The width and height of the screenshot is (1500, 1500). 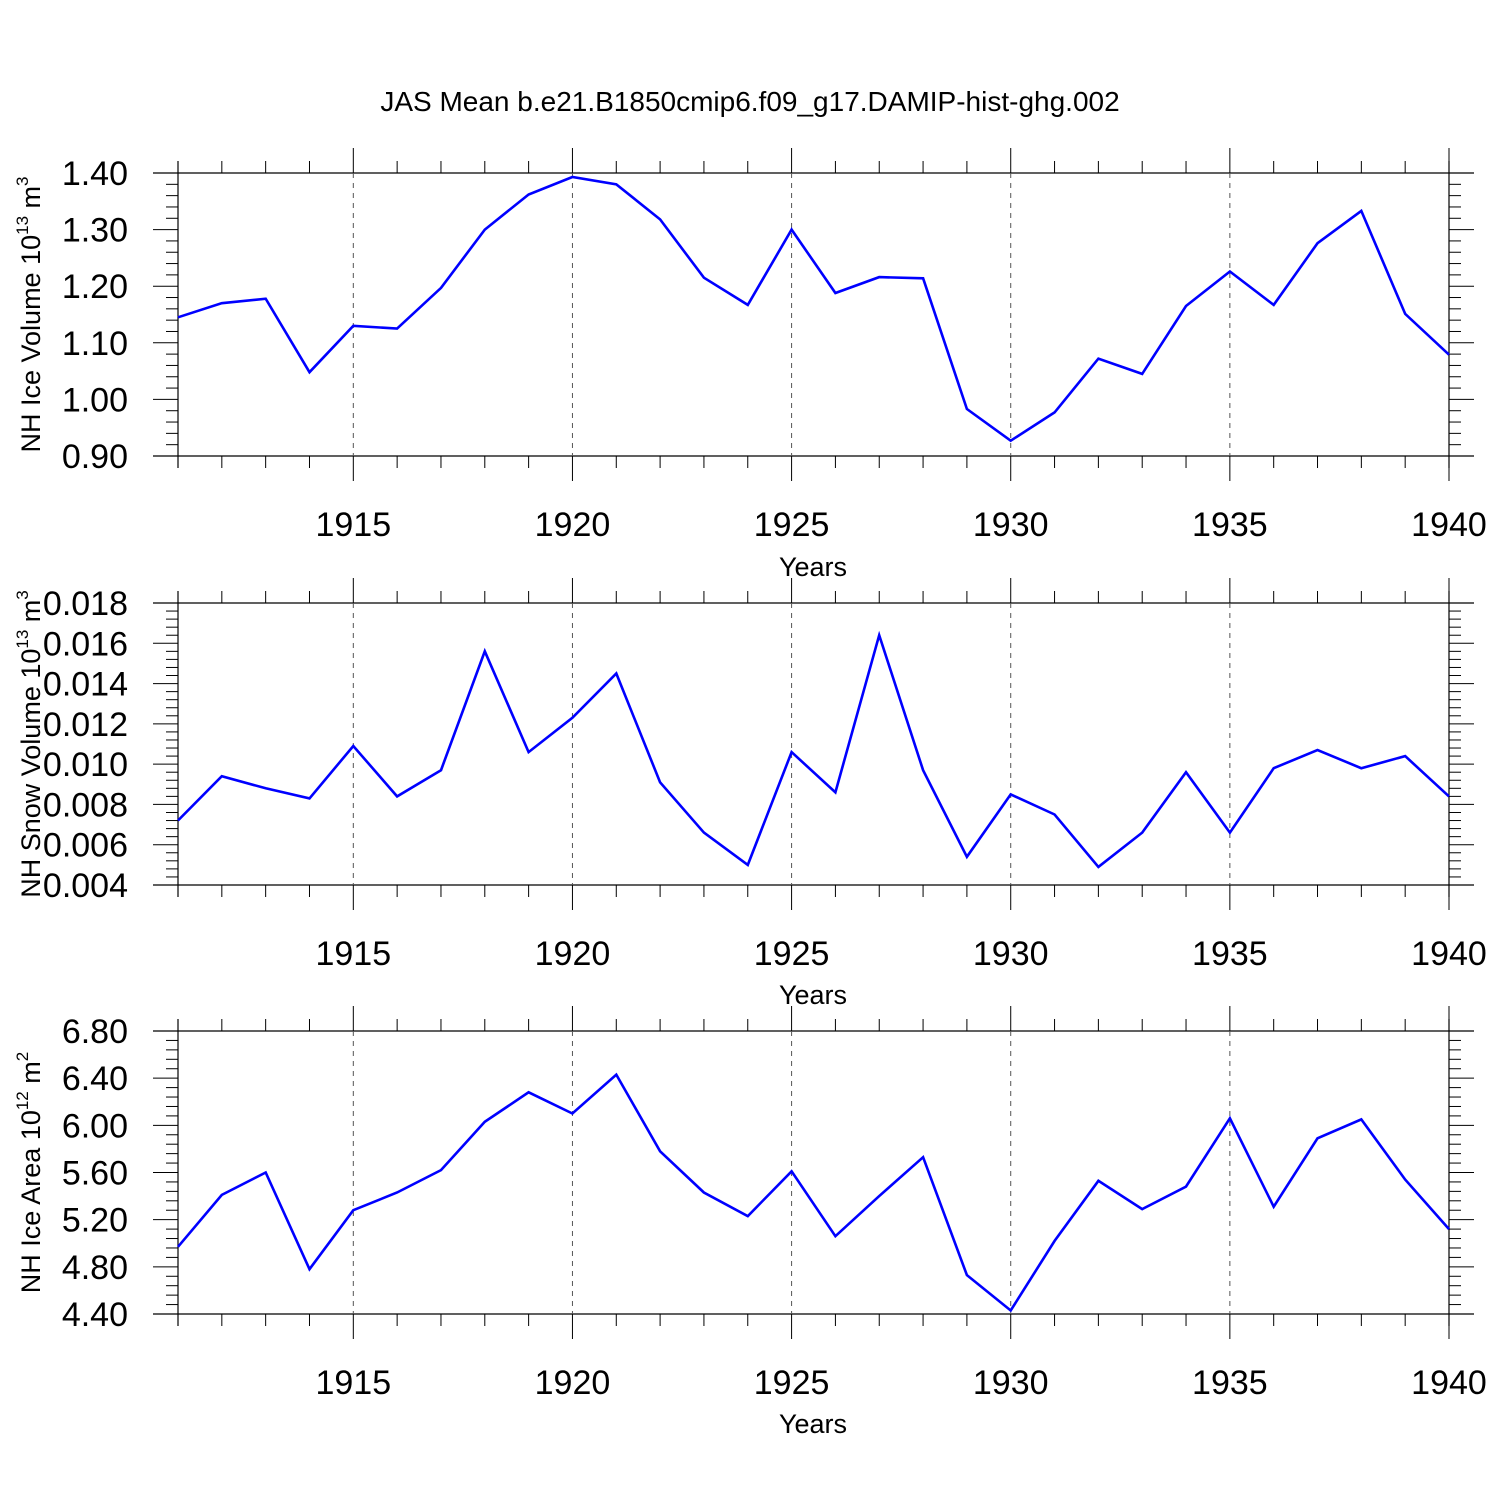 What do you see at coordinates (29, 315) in the screenshot?
I see `y-axis-label: NH Ice Volume 1013 m3` at bounding box center [29, 315].